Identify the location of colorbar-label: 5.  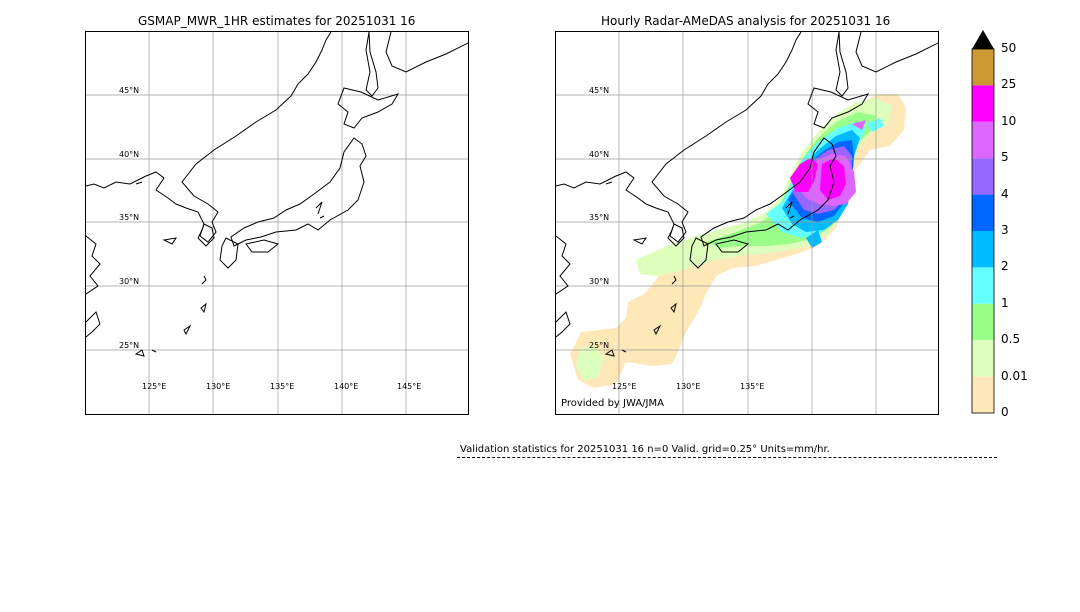
(1005, 157).